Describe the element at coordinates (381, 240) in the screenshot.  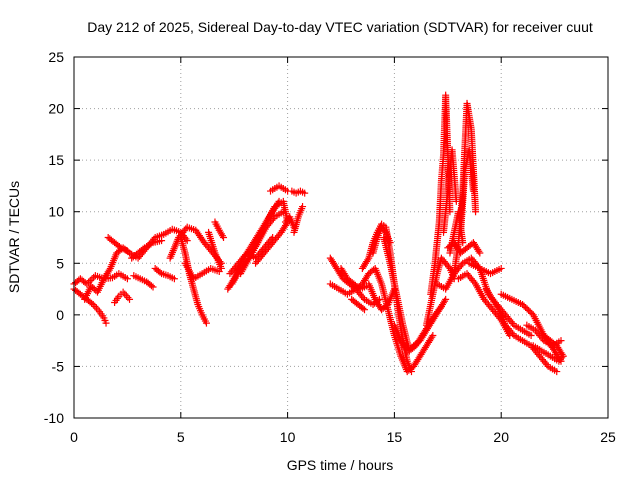
I see `series-seg29` at that location.